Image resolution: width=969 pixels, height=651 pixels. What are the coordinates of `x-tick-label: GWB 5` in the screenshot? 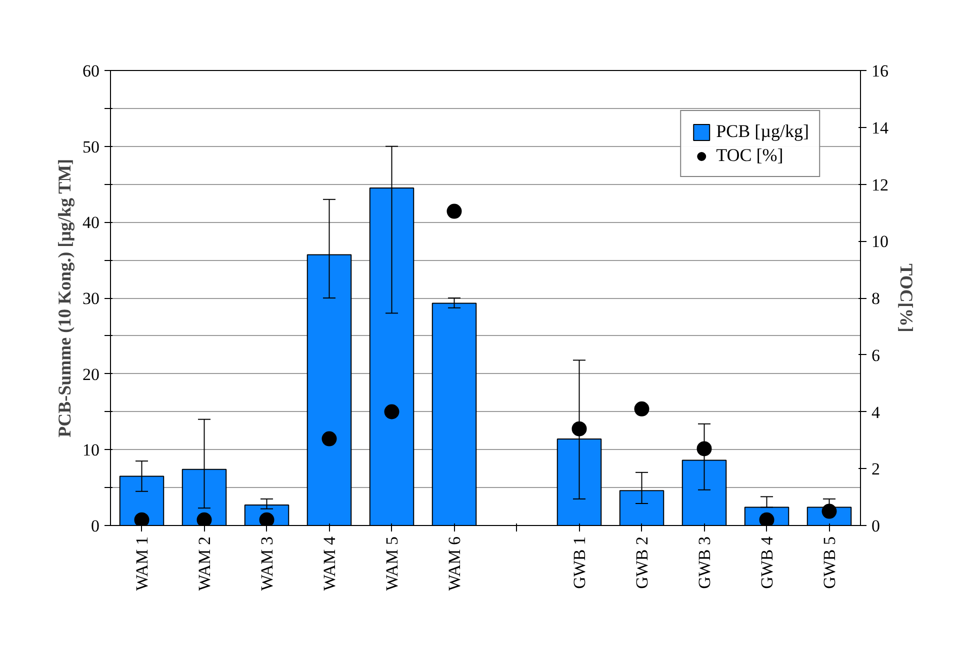 It's located at (829, 562).